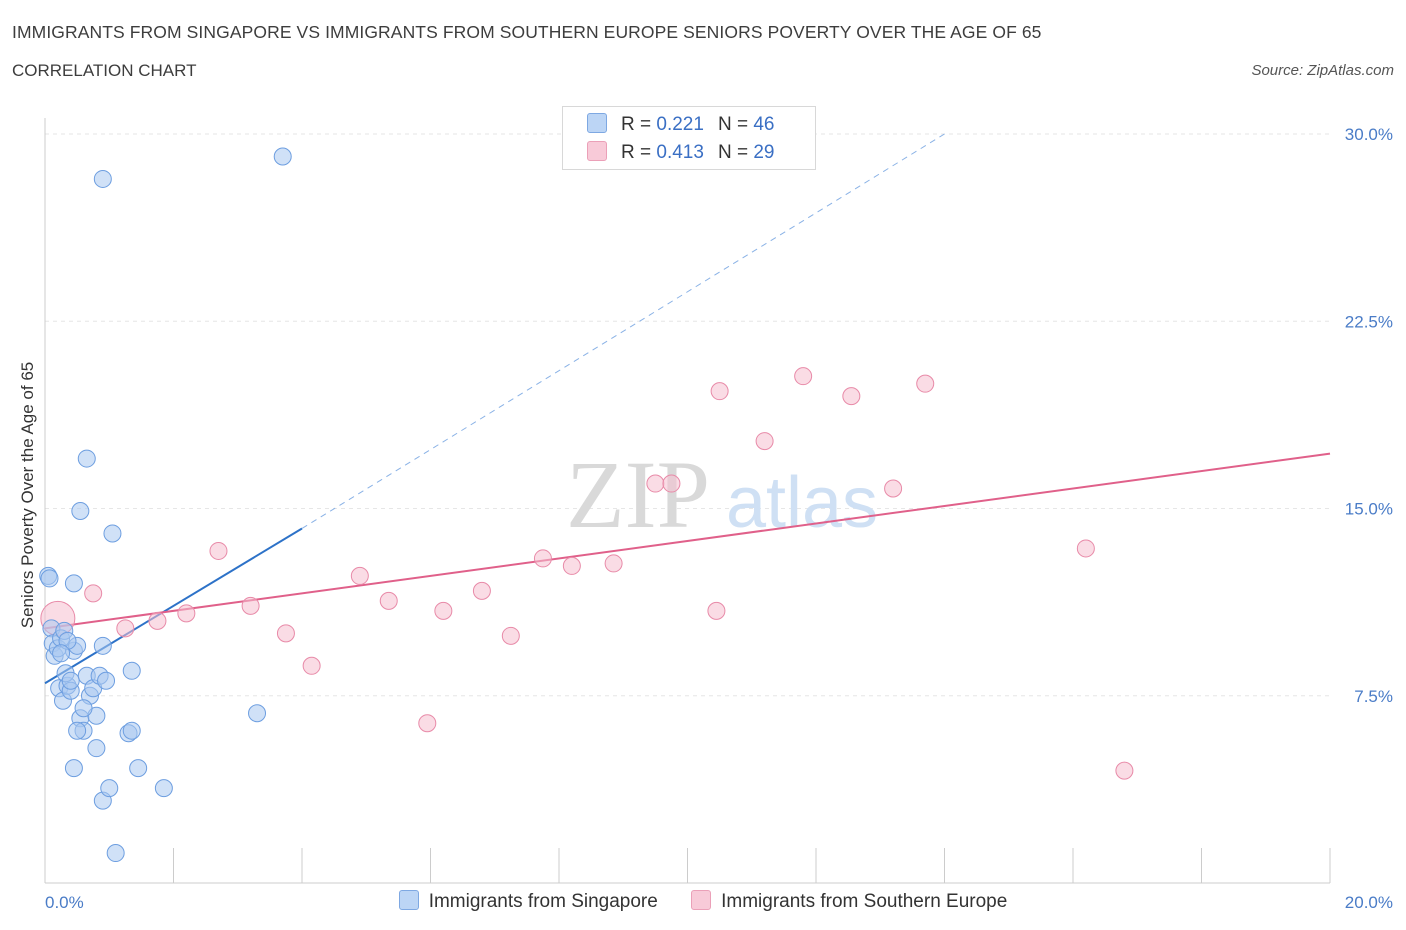 The width and height of the screenshot is (1406, 930). Describe the element at coordinates (1369, 509) in the screenshot. I see `y-tick-label-1: 15.0%` at that location.